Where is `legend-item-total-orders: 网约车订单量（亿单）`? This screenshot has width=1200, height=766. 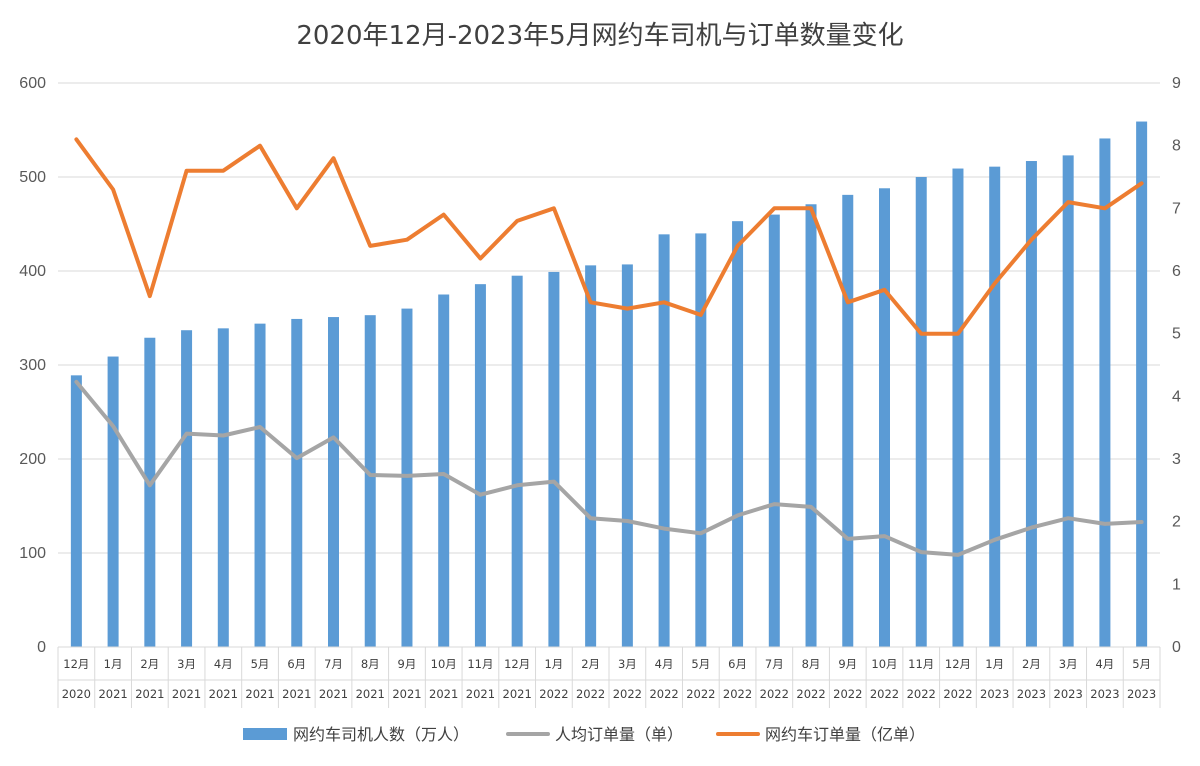 legend-item-total-orders: 网约车订单量（亿单） is located at coordinates (820, 734).